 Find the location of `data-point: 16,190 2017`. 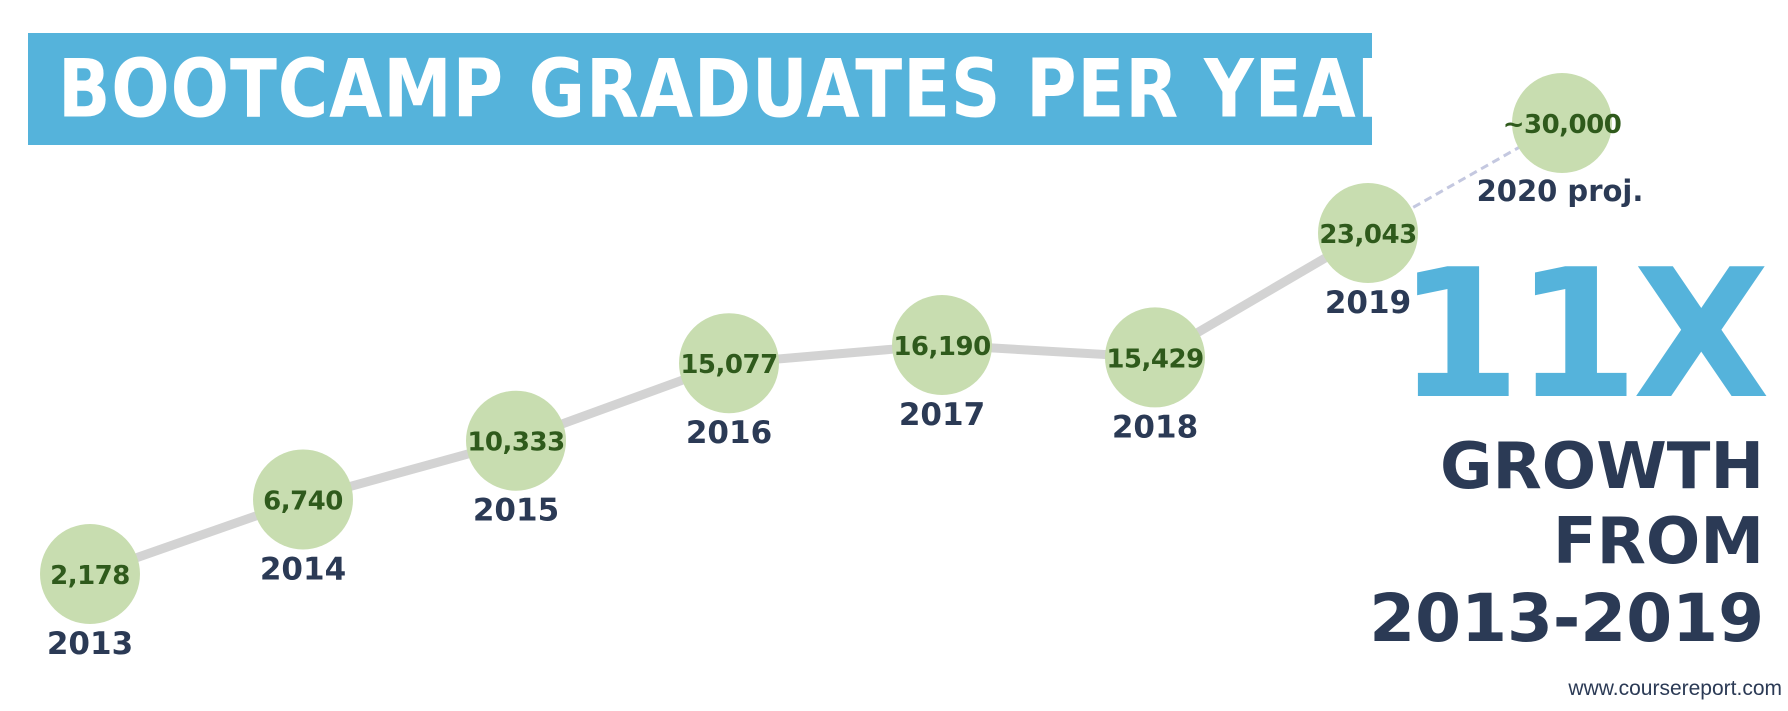

data-point: 16,190 2017 is located at coordinates (942, 363).